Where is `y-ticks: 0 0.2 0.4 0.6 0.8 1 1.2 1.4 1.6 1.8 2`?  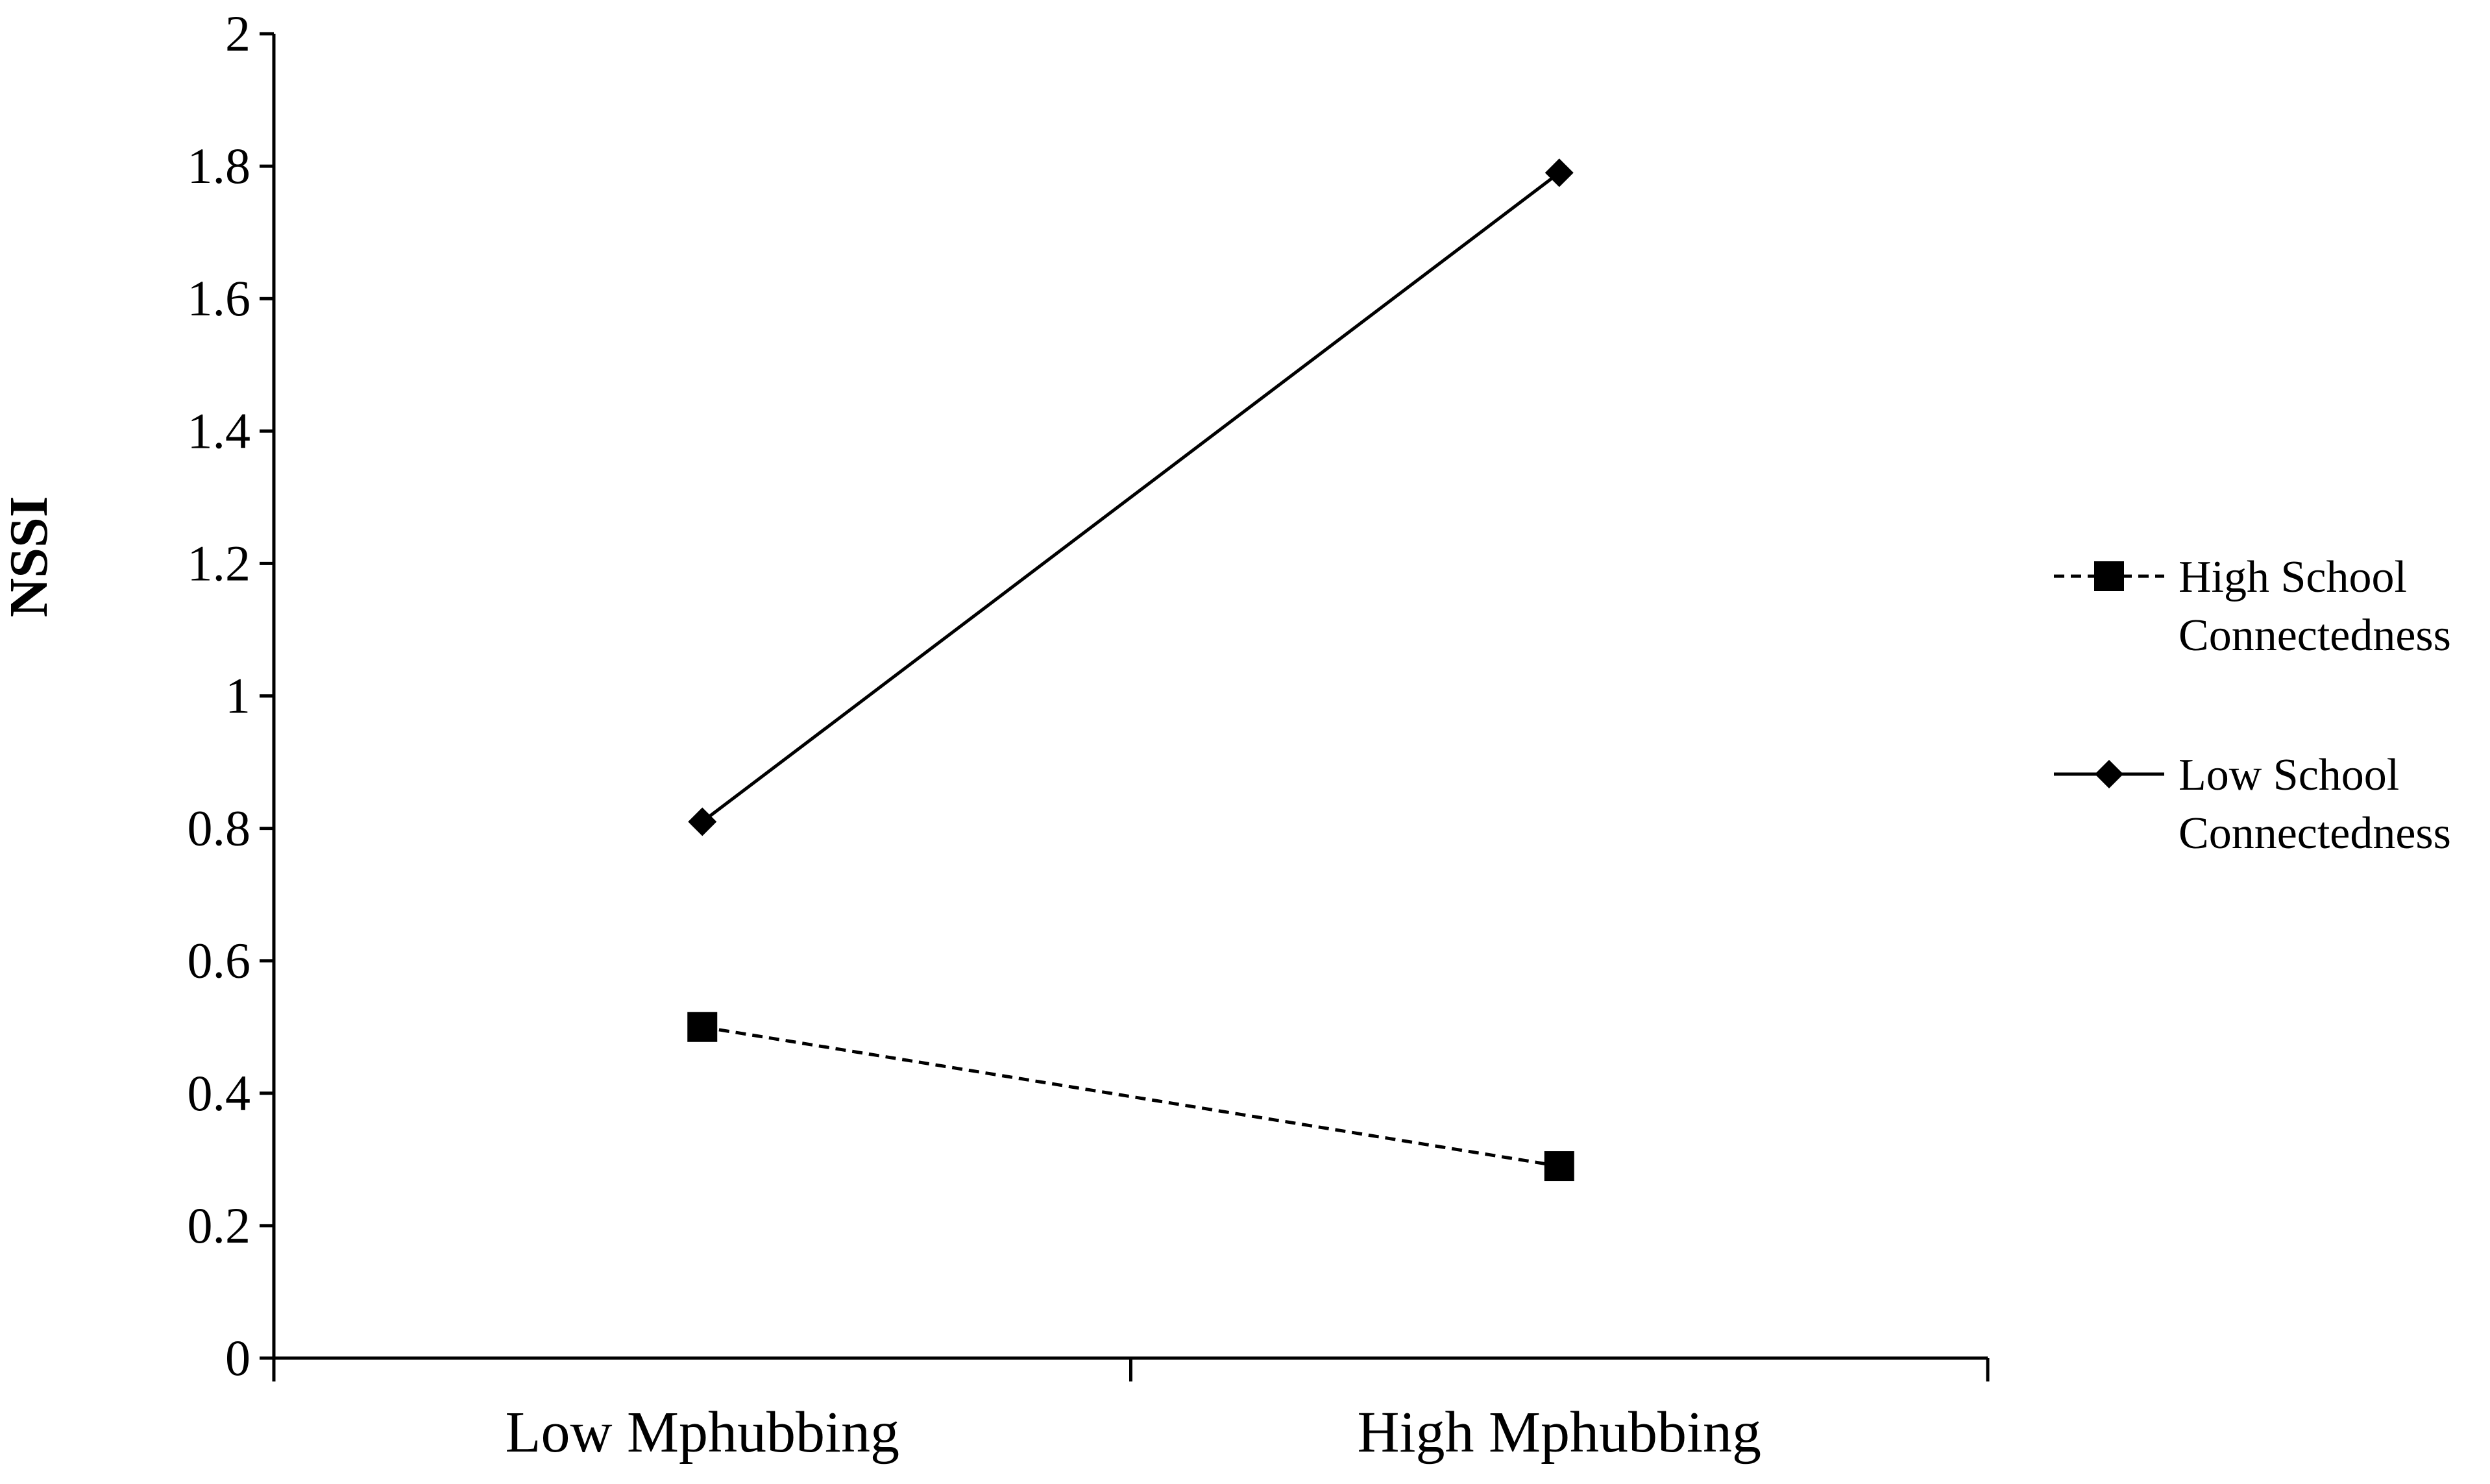 y-ticks: 0 0.2 0.4 0.6 0.8 1 1.2 1.4 1.6 1.8 2 is located at coordinates (231, 695).